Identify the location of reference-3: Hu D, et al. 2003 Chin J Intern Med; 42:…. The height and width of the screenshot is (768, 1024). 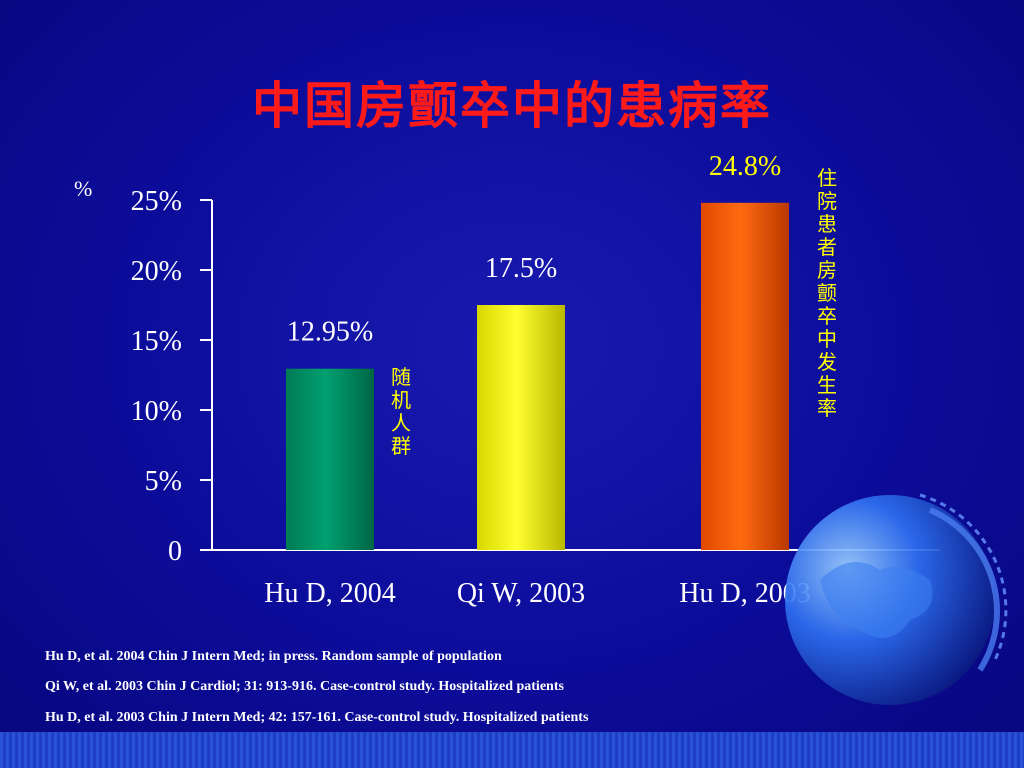
(317, 717).